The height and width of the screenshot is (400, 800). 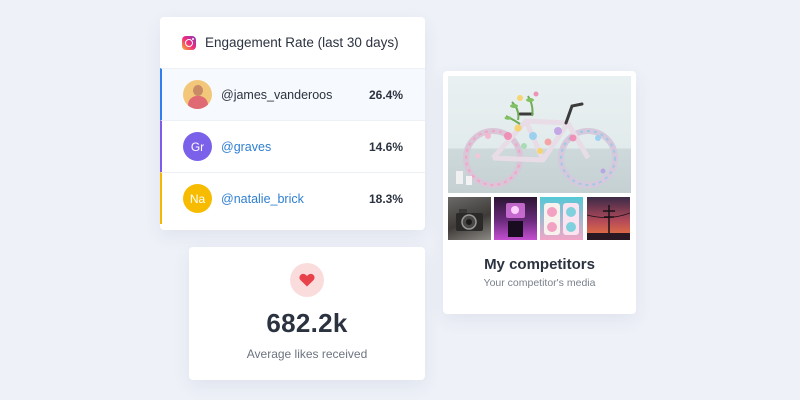 What do you see at coordinates (539, 283) in the screenshot?
I see `competitors-subtitle: Your competitor's media` at bounding box center [539, 283].